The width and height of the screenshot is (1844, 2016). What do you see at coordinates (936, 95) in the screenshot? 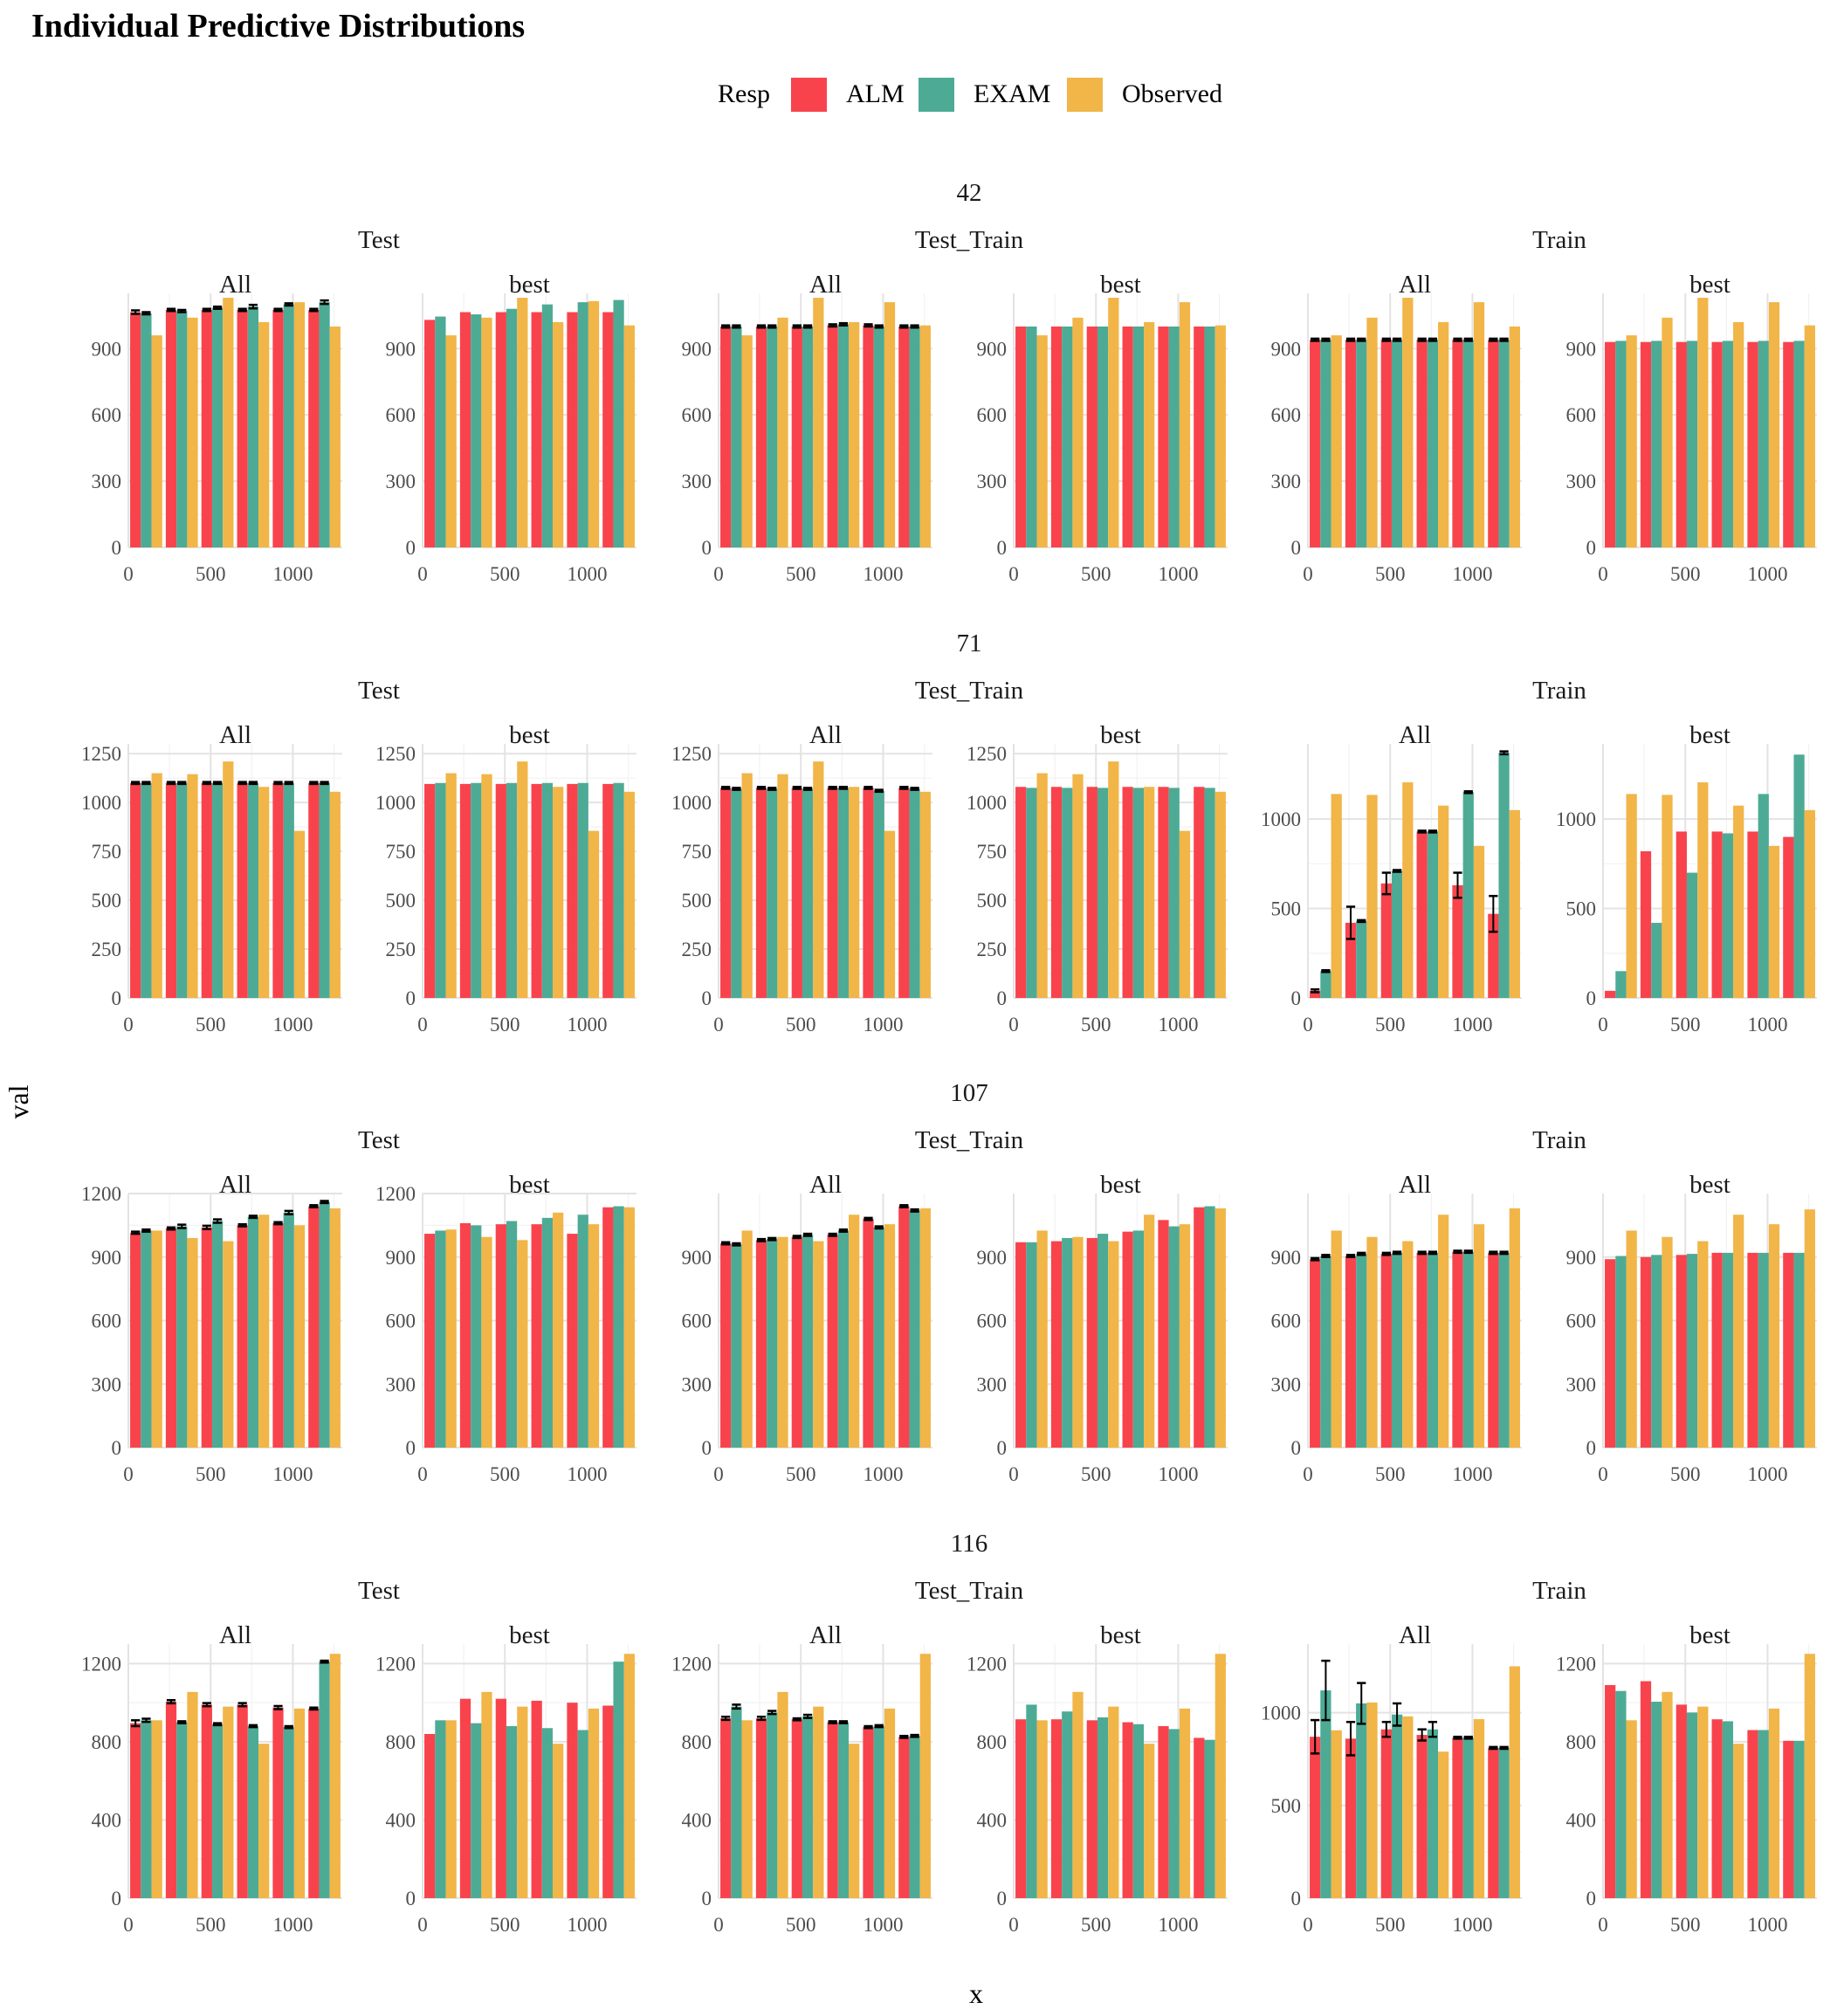
I see `legend-key-exam` at bounding box center [936, 95].